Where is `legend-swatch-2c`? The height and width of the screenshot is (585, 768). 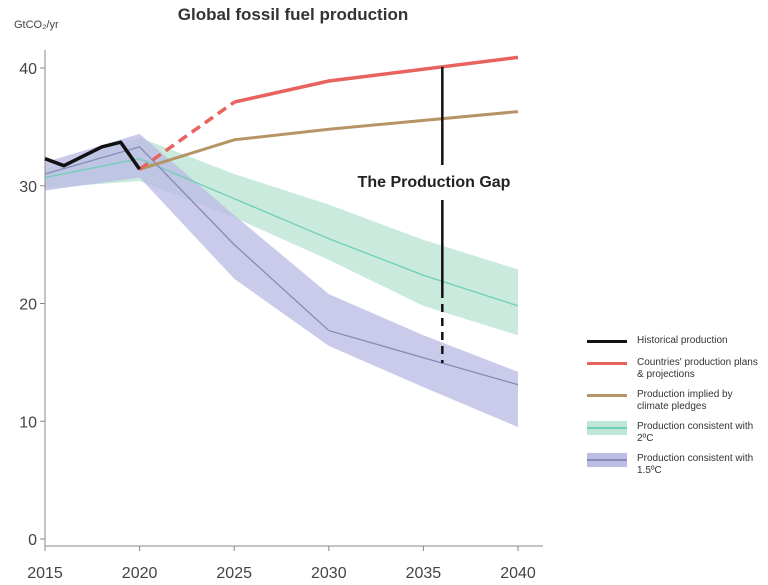
legend-swatch-2c is located at coordinates (607, 428).